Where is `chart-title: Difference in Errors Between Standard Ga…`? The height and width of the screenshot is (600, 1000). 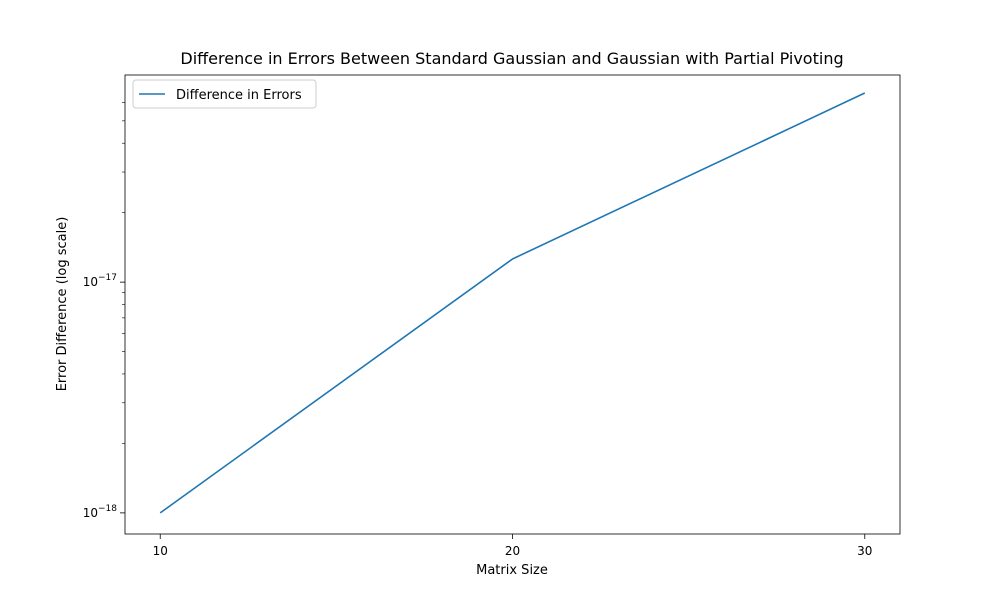 chart-title: Difference in Errors Between Standard Ga… is located at coordinates (511, 58).